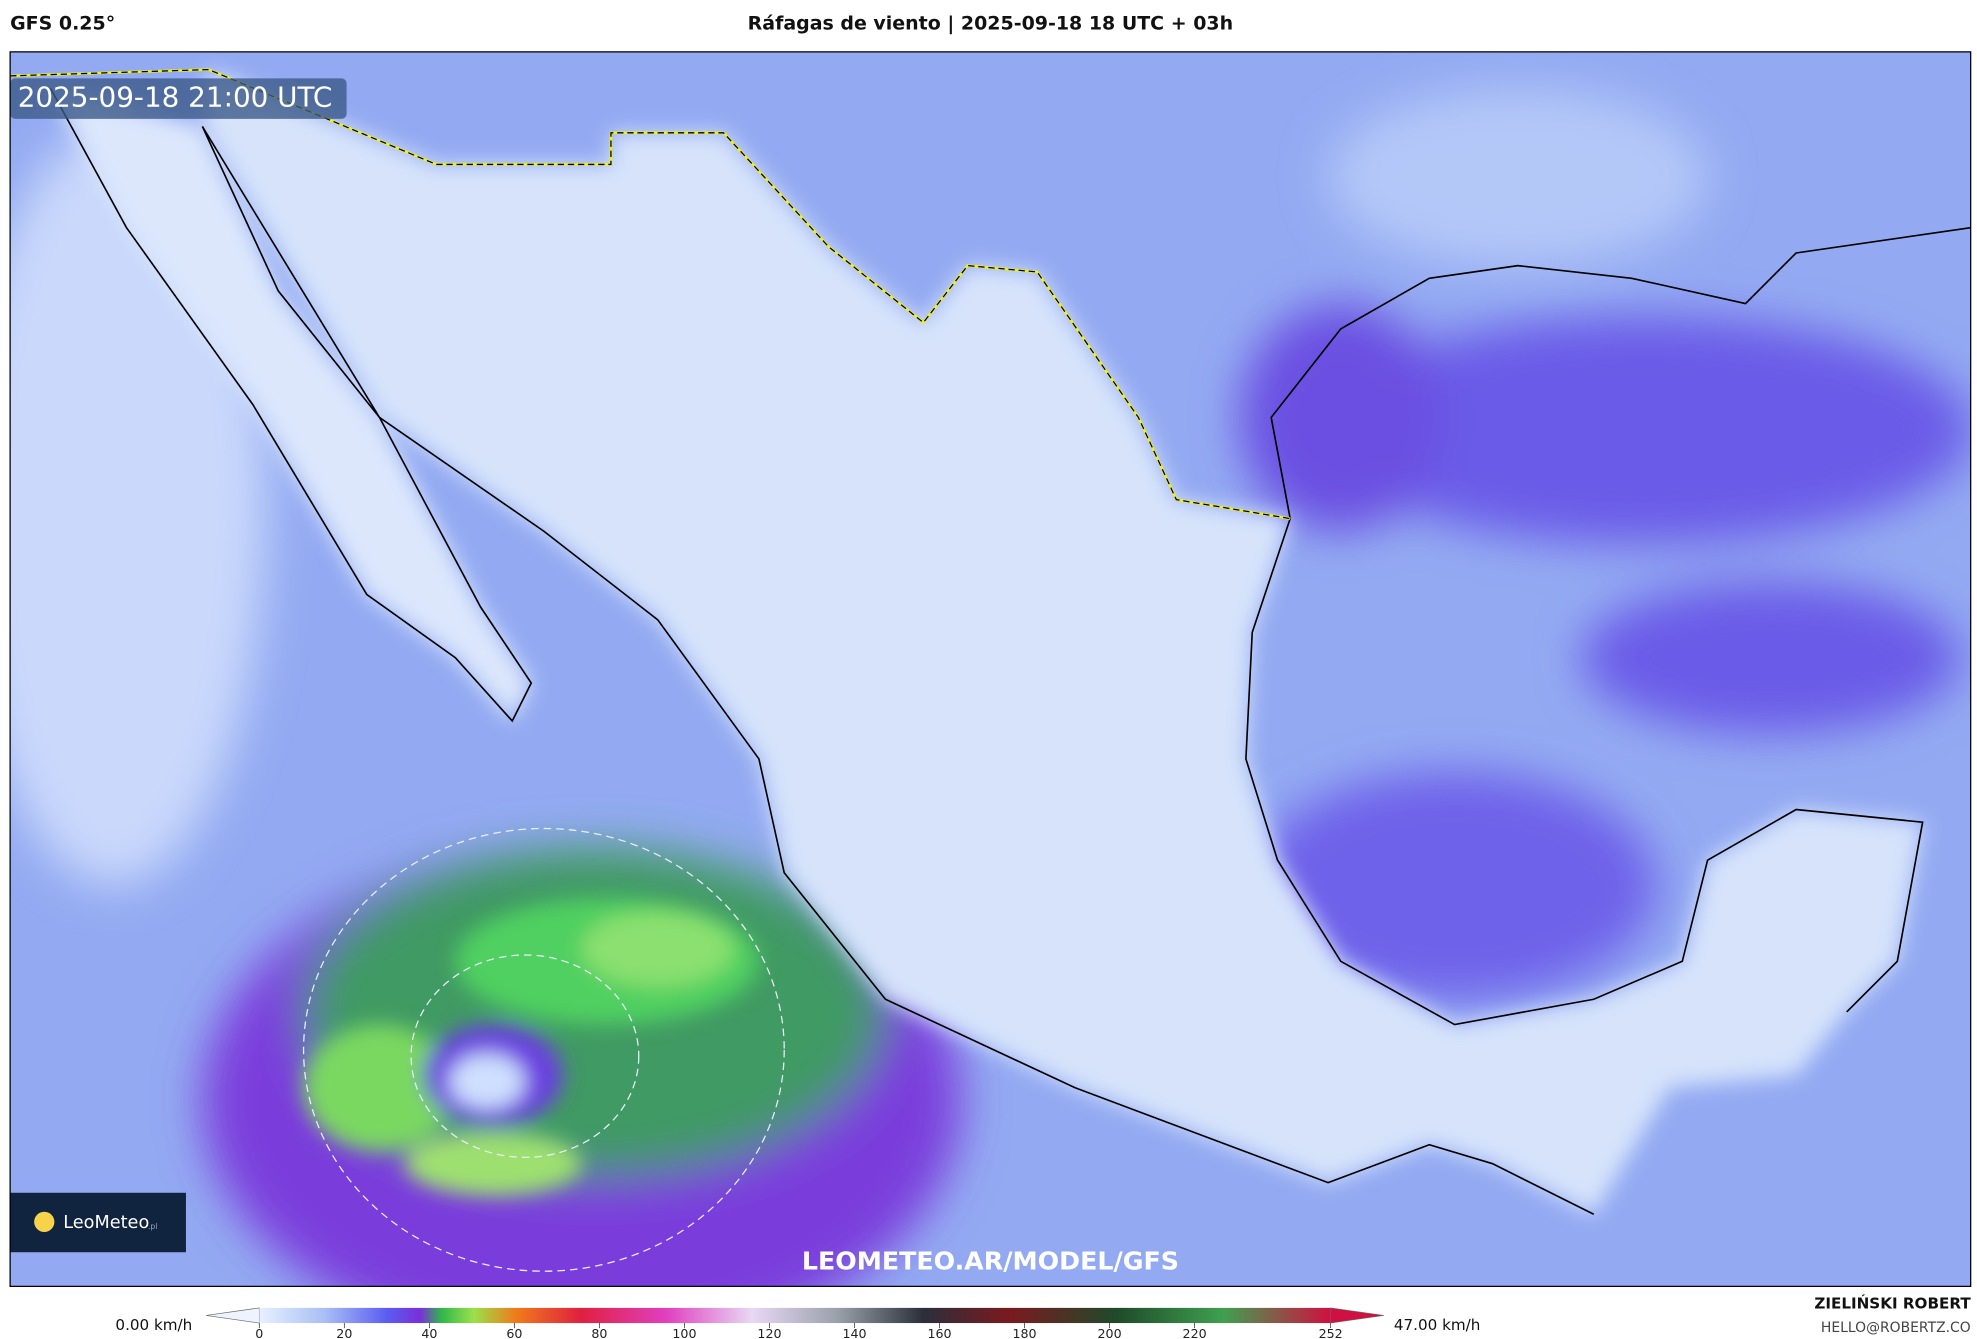  I want to click on colorbar-tick-label: 200, so click(1110, 1332).